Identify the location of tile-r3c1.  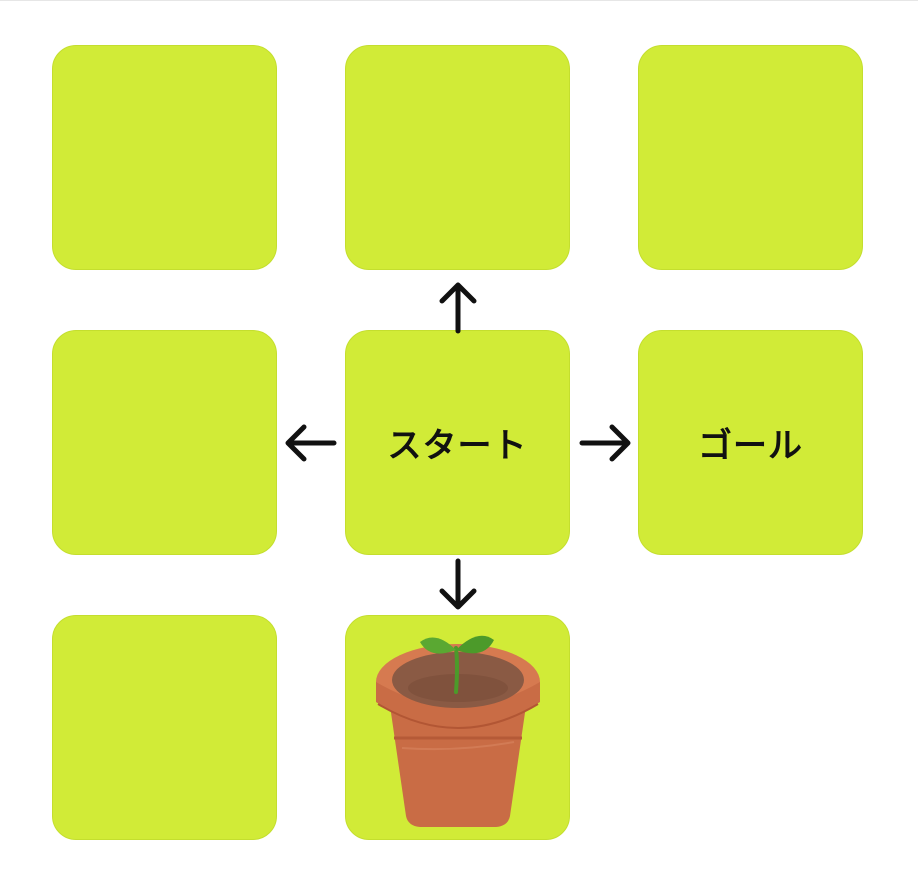
(164, 727).